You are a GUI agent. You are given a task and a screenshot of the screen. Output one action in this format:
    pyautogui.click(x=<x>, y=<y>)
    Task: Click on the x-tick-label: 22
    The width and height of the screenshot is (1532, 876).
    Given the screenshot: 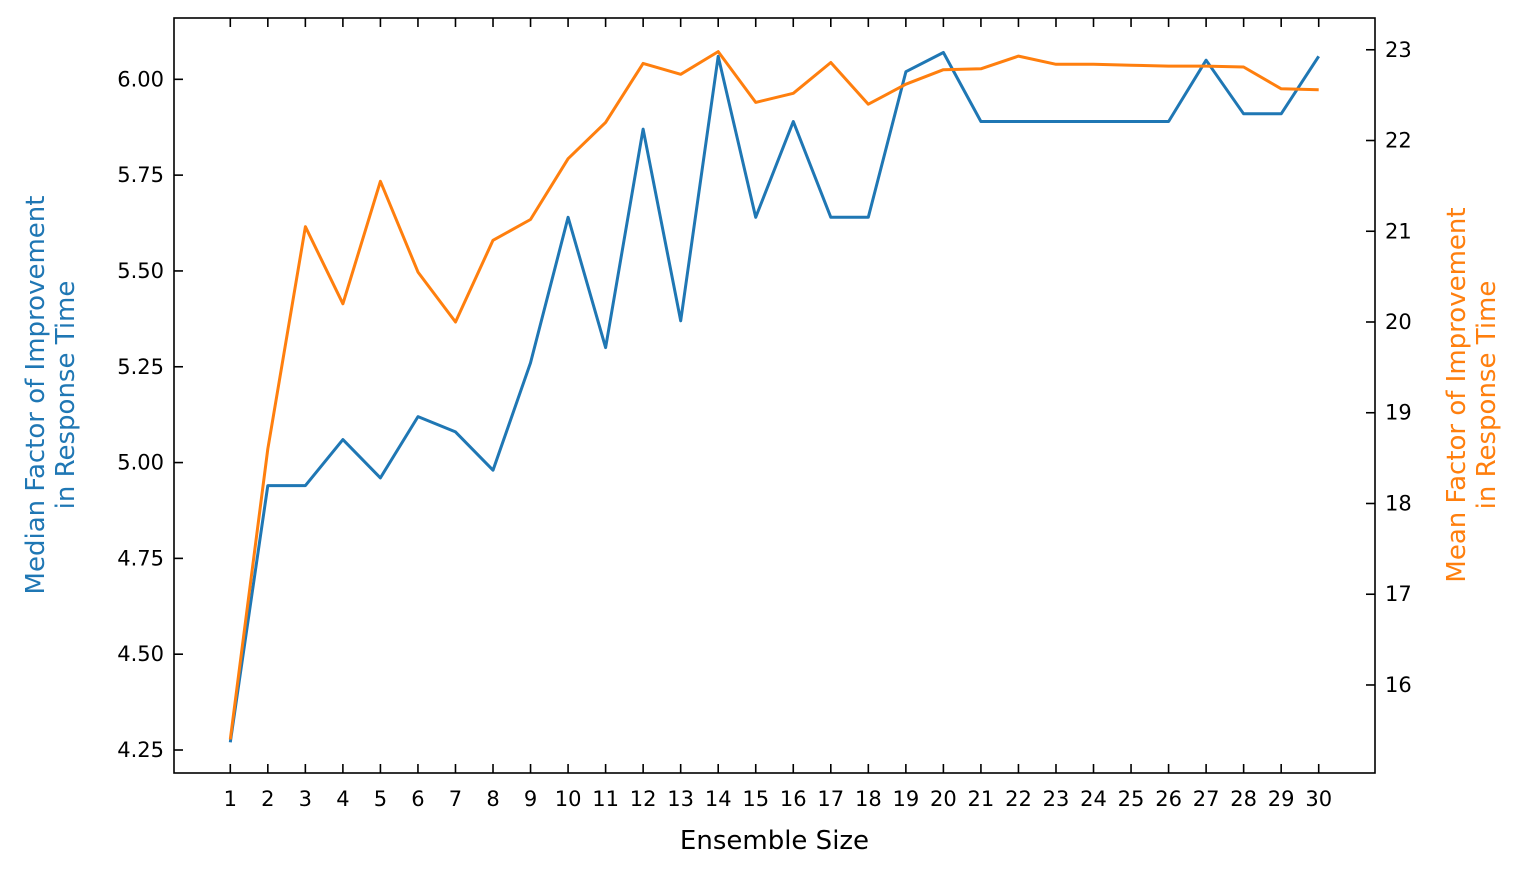 What is the action you would take?
    pyautogui.click(x=1018, y=799)
    